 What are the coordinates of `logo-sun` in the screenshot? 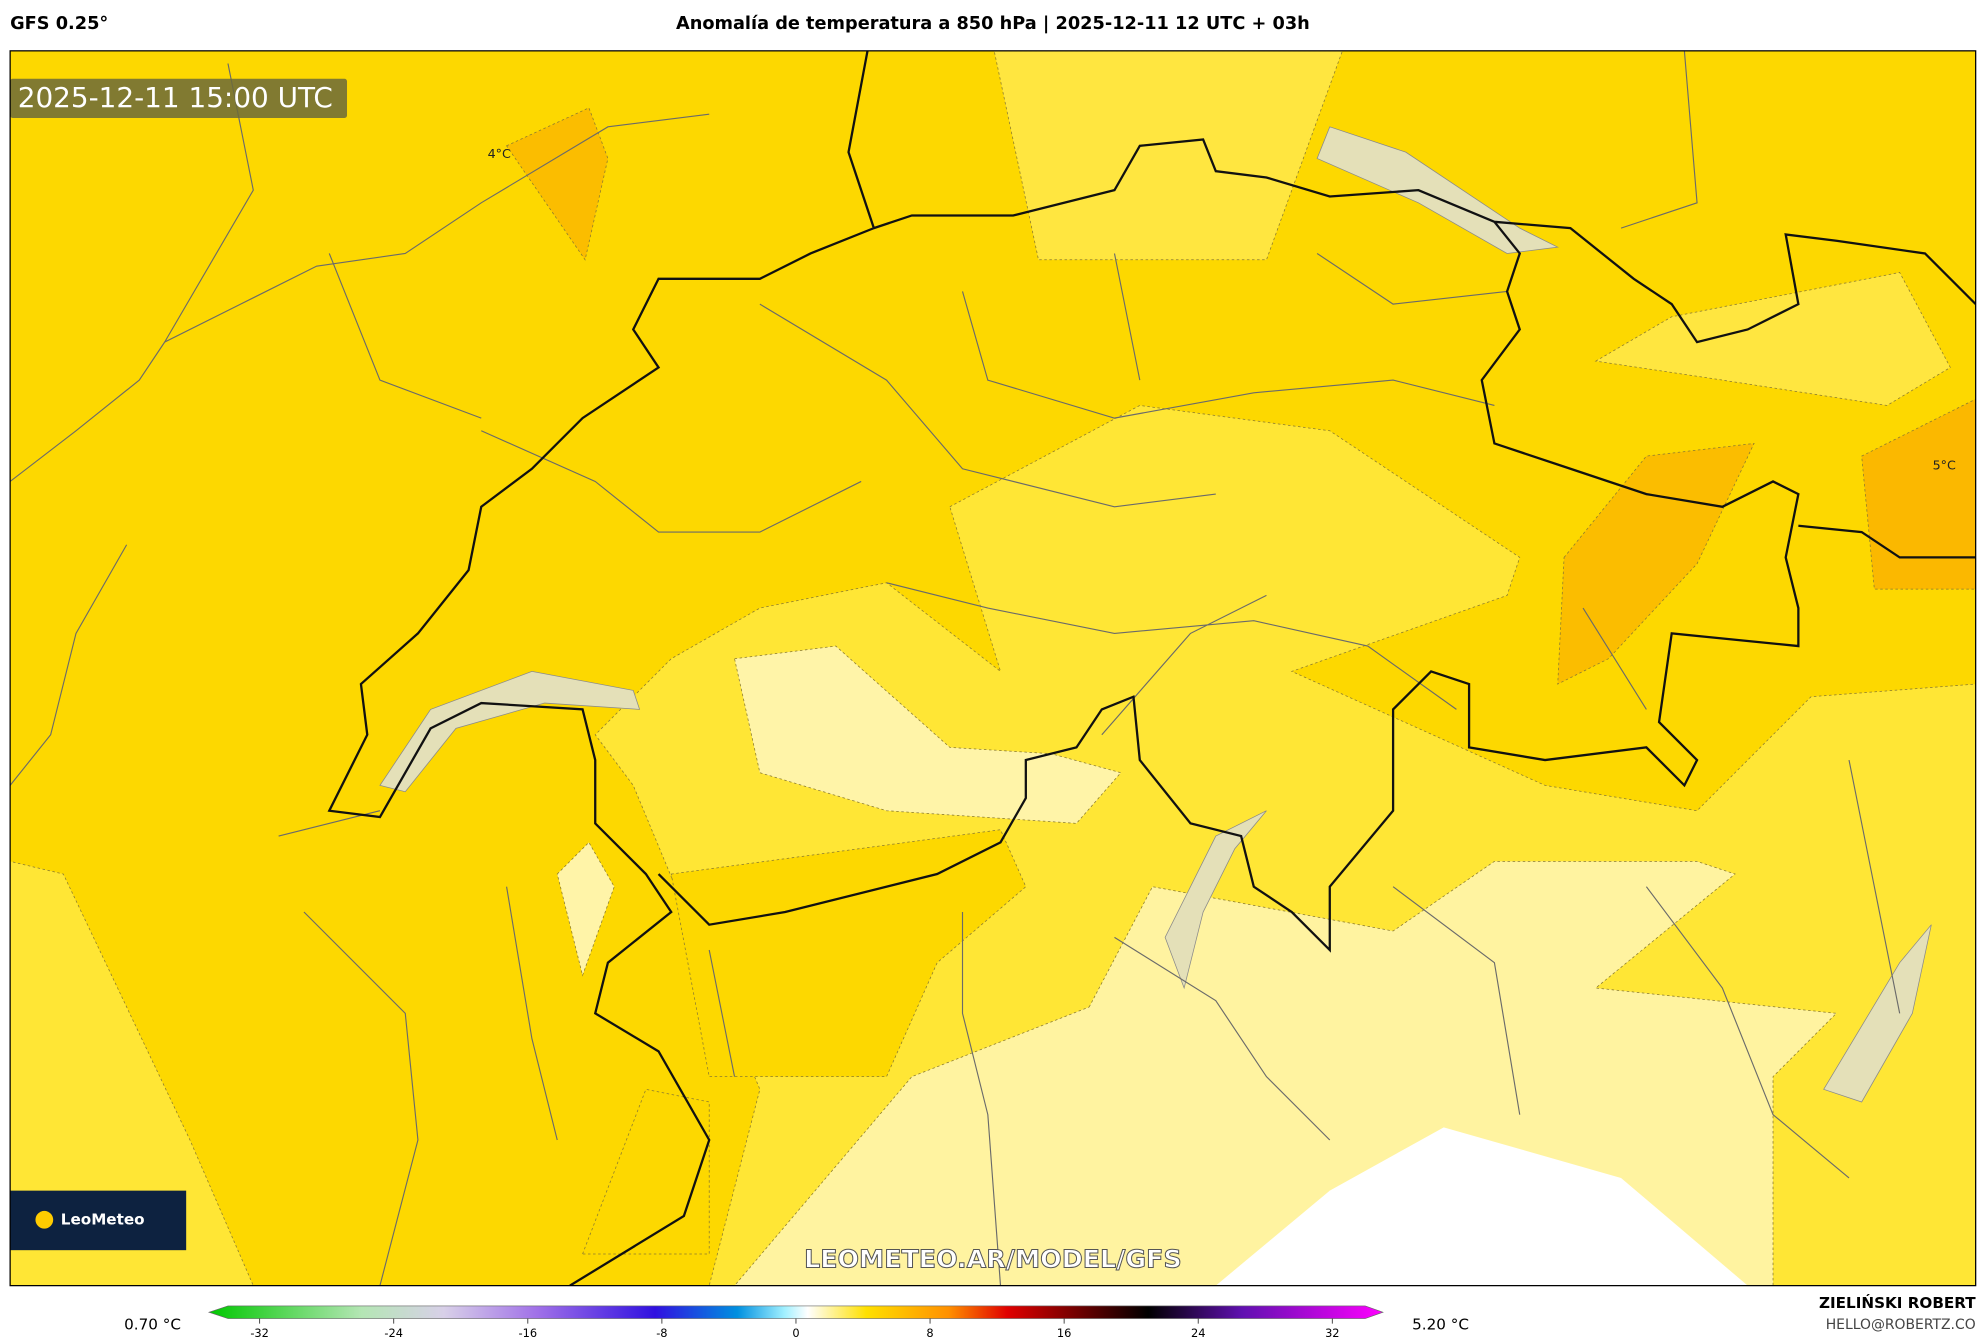 It's located at (44, 1219).